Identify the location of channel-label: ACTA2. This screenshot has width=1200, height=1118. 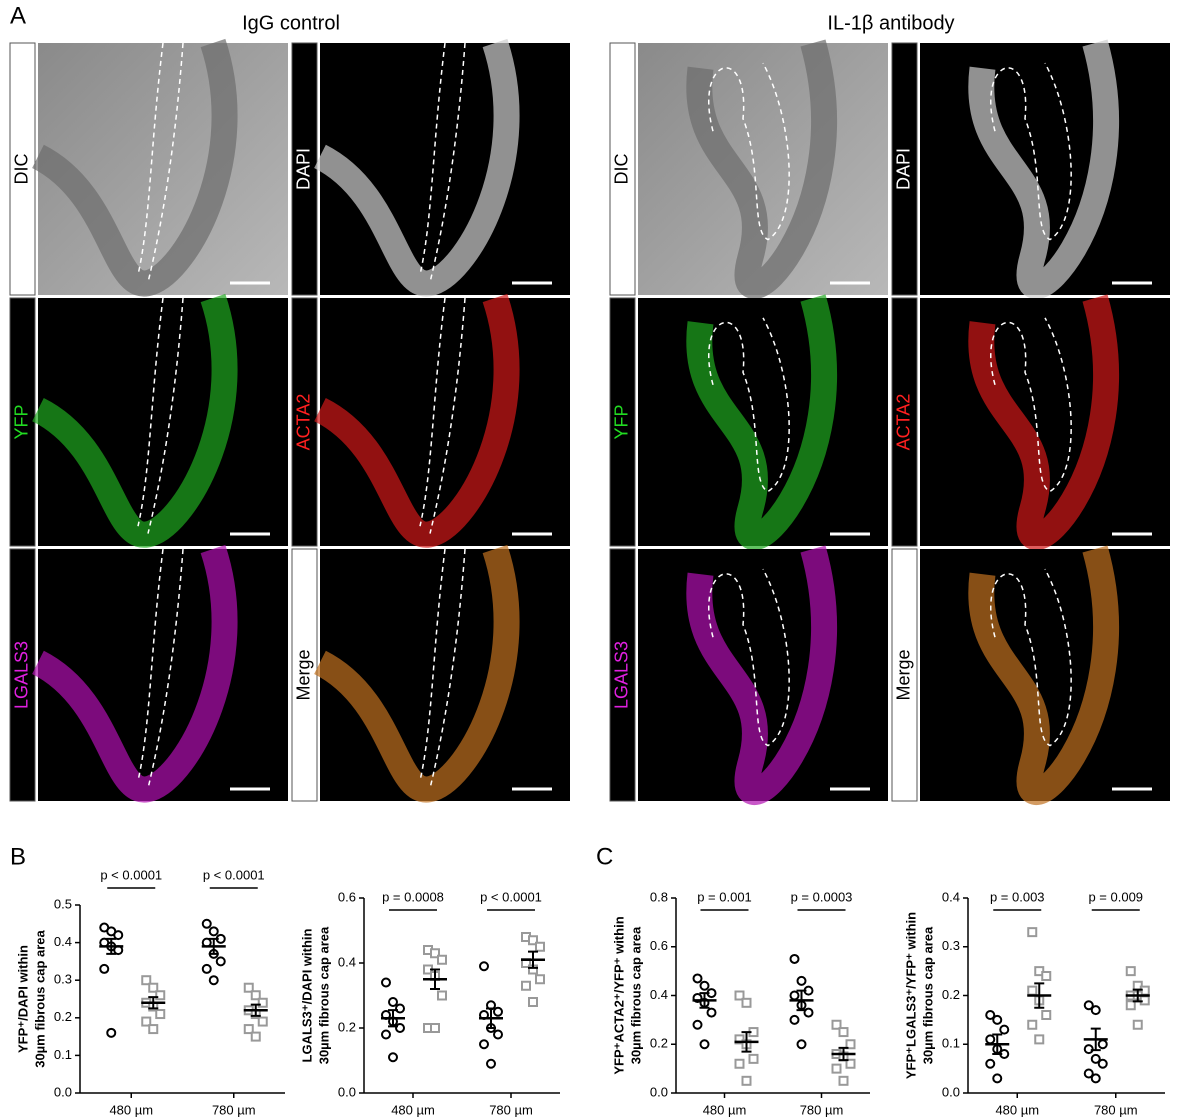
(303, 422).